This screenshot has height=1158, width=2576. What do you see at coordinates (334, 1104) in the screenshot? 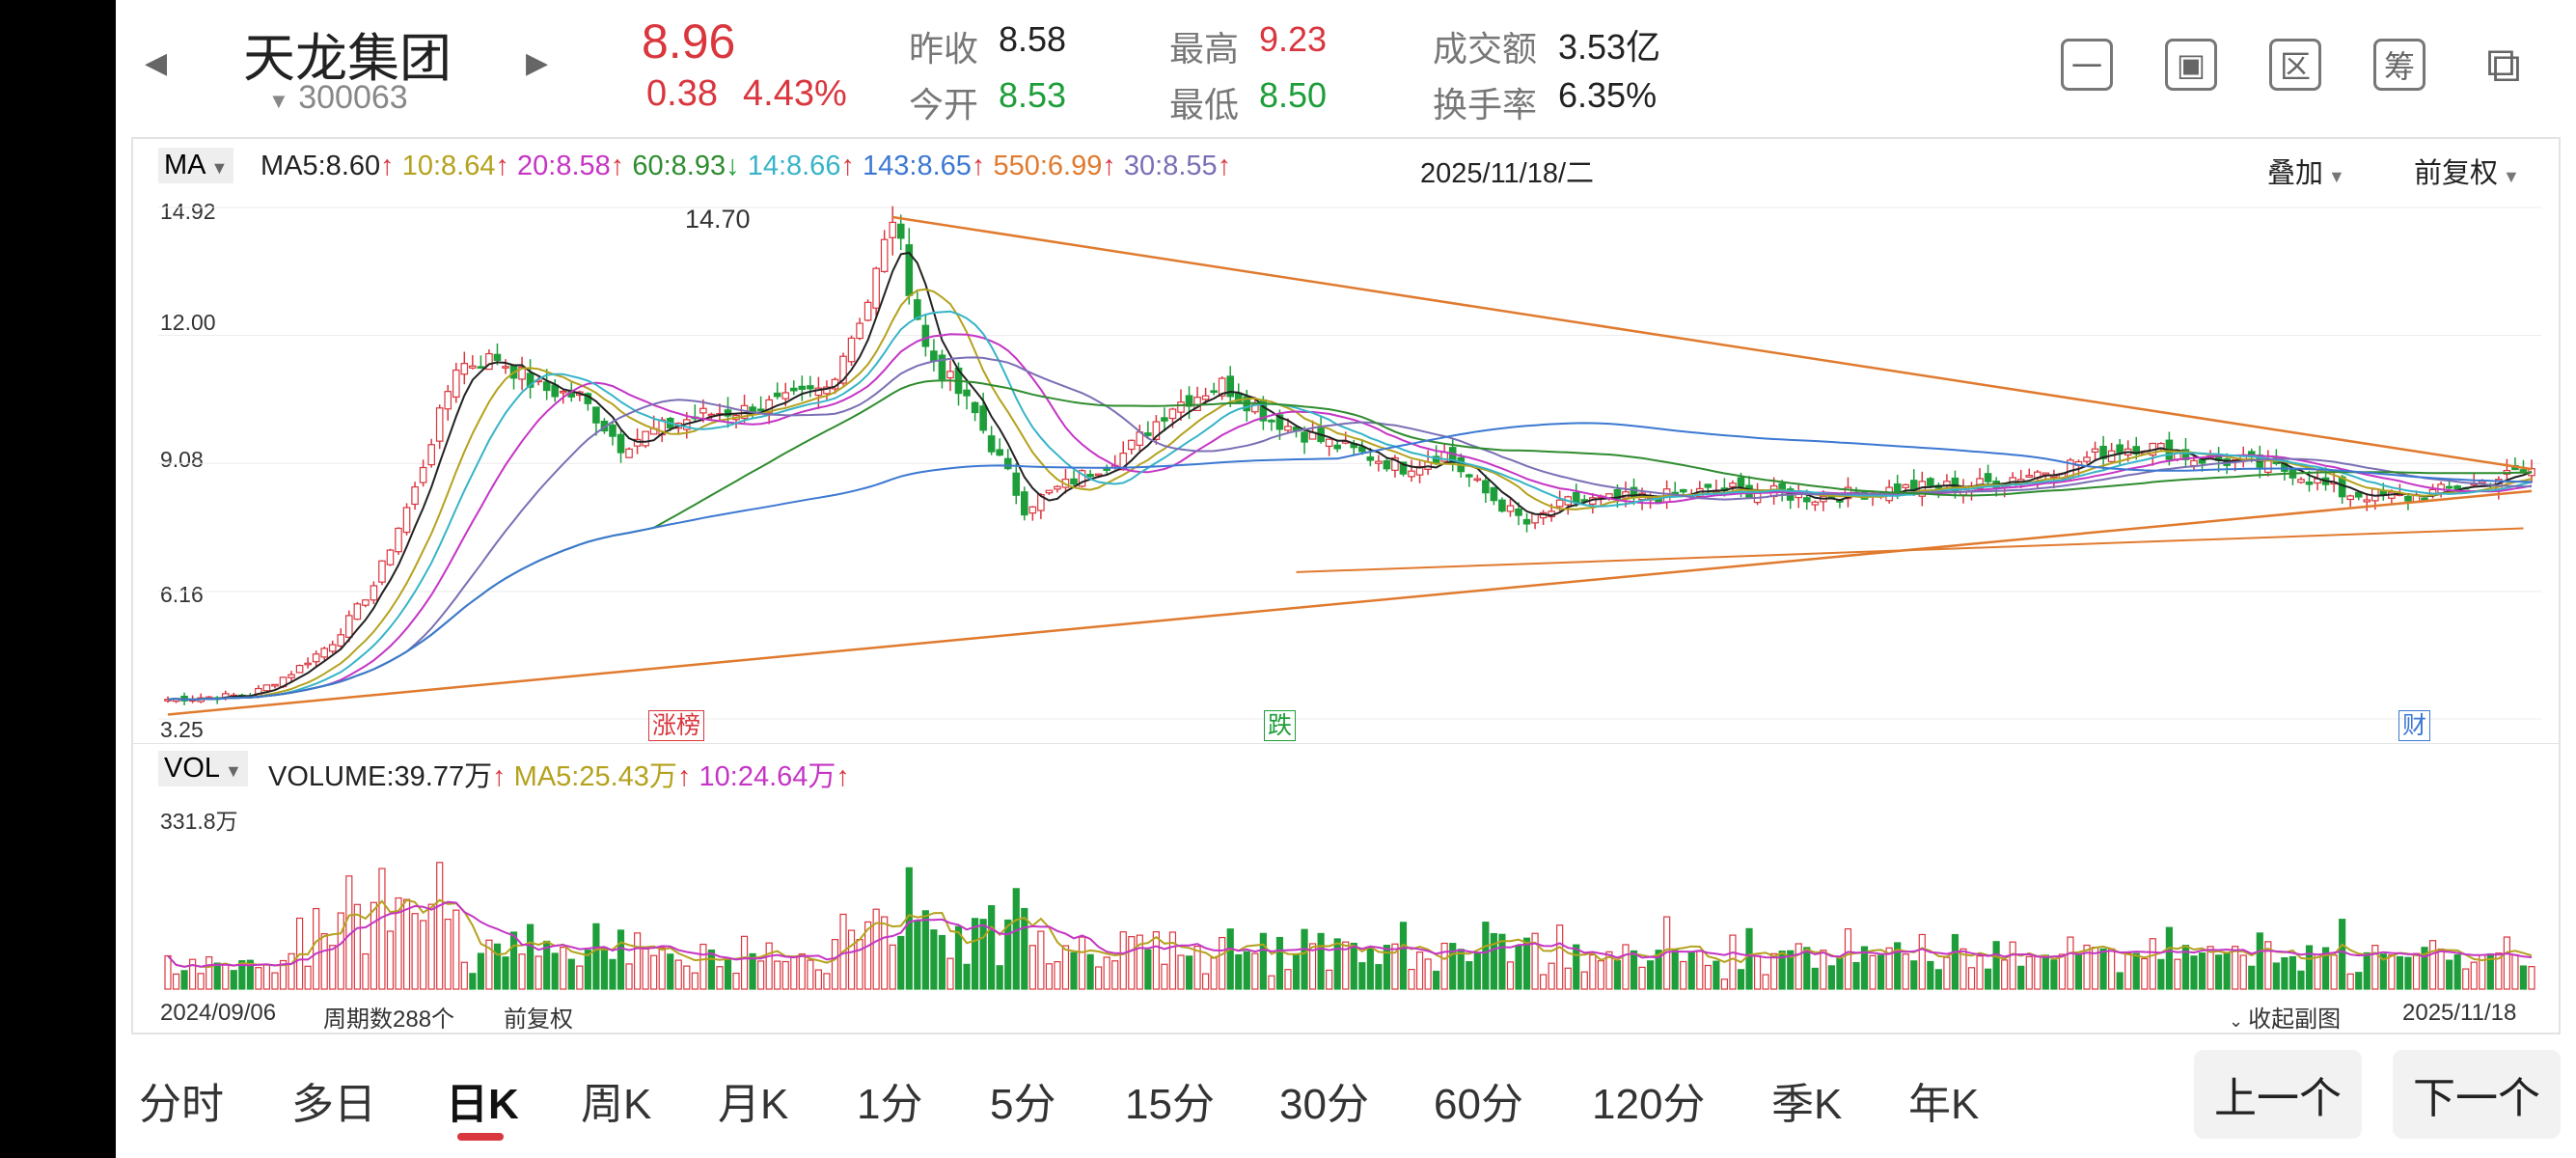
I see `tab-multi-day: 多日` at bounding box center [334, 1104].